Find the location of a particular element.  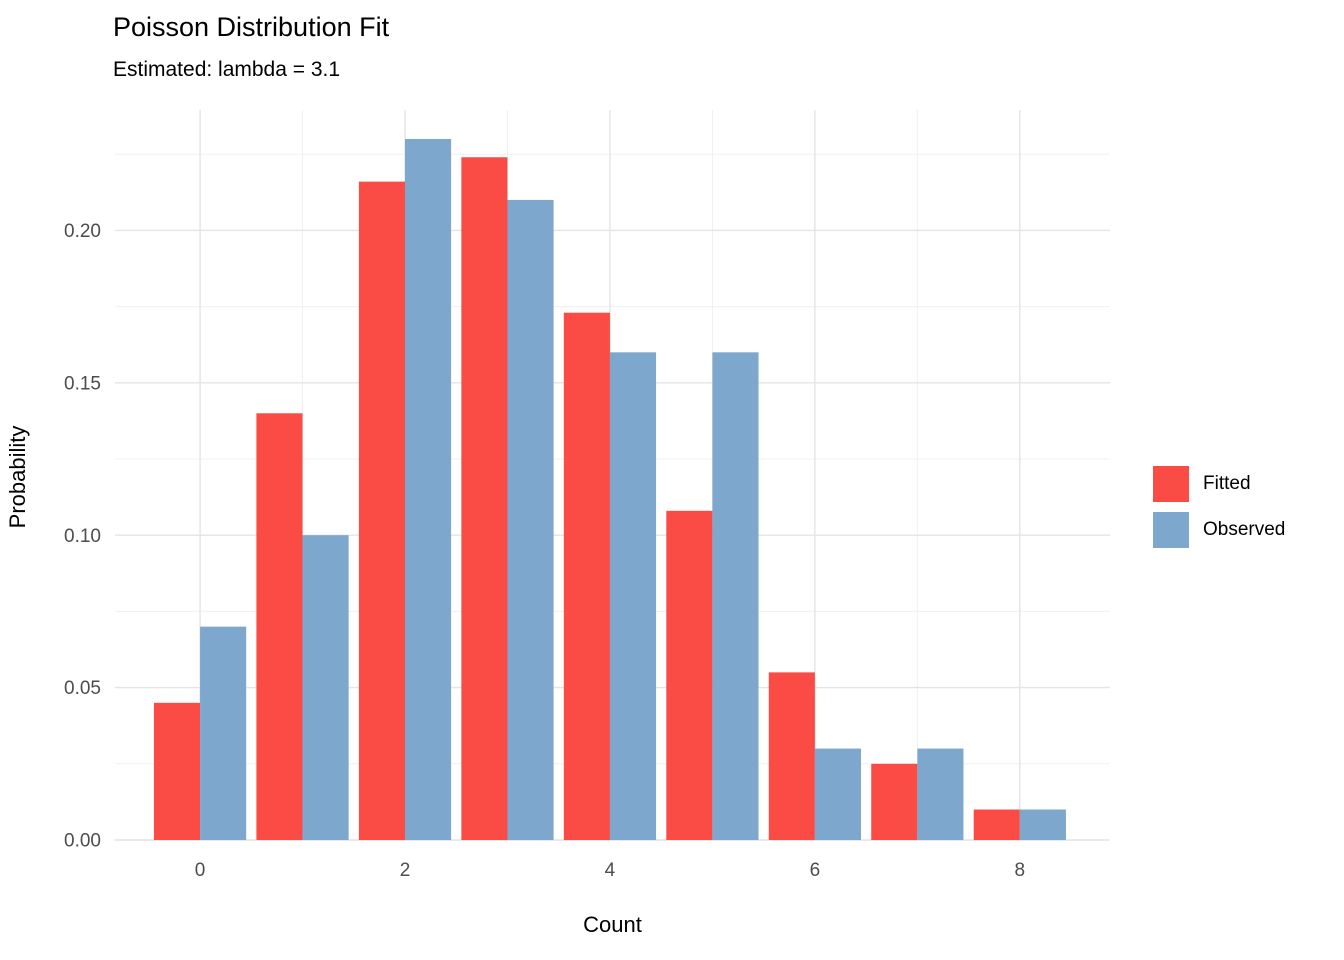

y-tick-label: 0.20 is located at coordinates (82, 231).